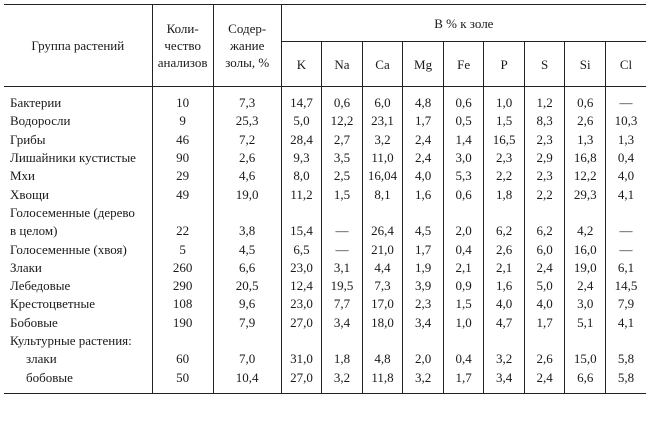 This screenshot has width=650, height=421. Describe the element at coordinates (247, 62) in the screenshot. I see `header-ash-line3: золы, %` at that location.